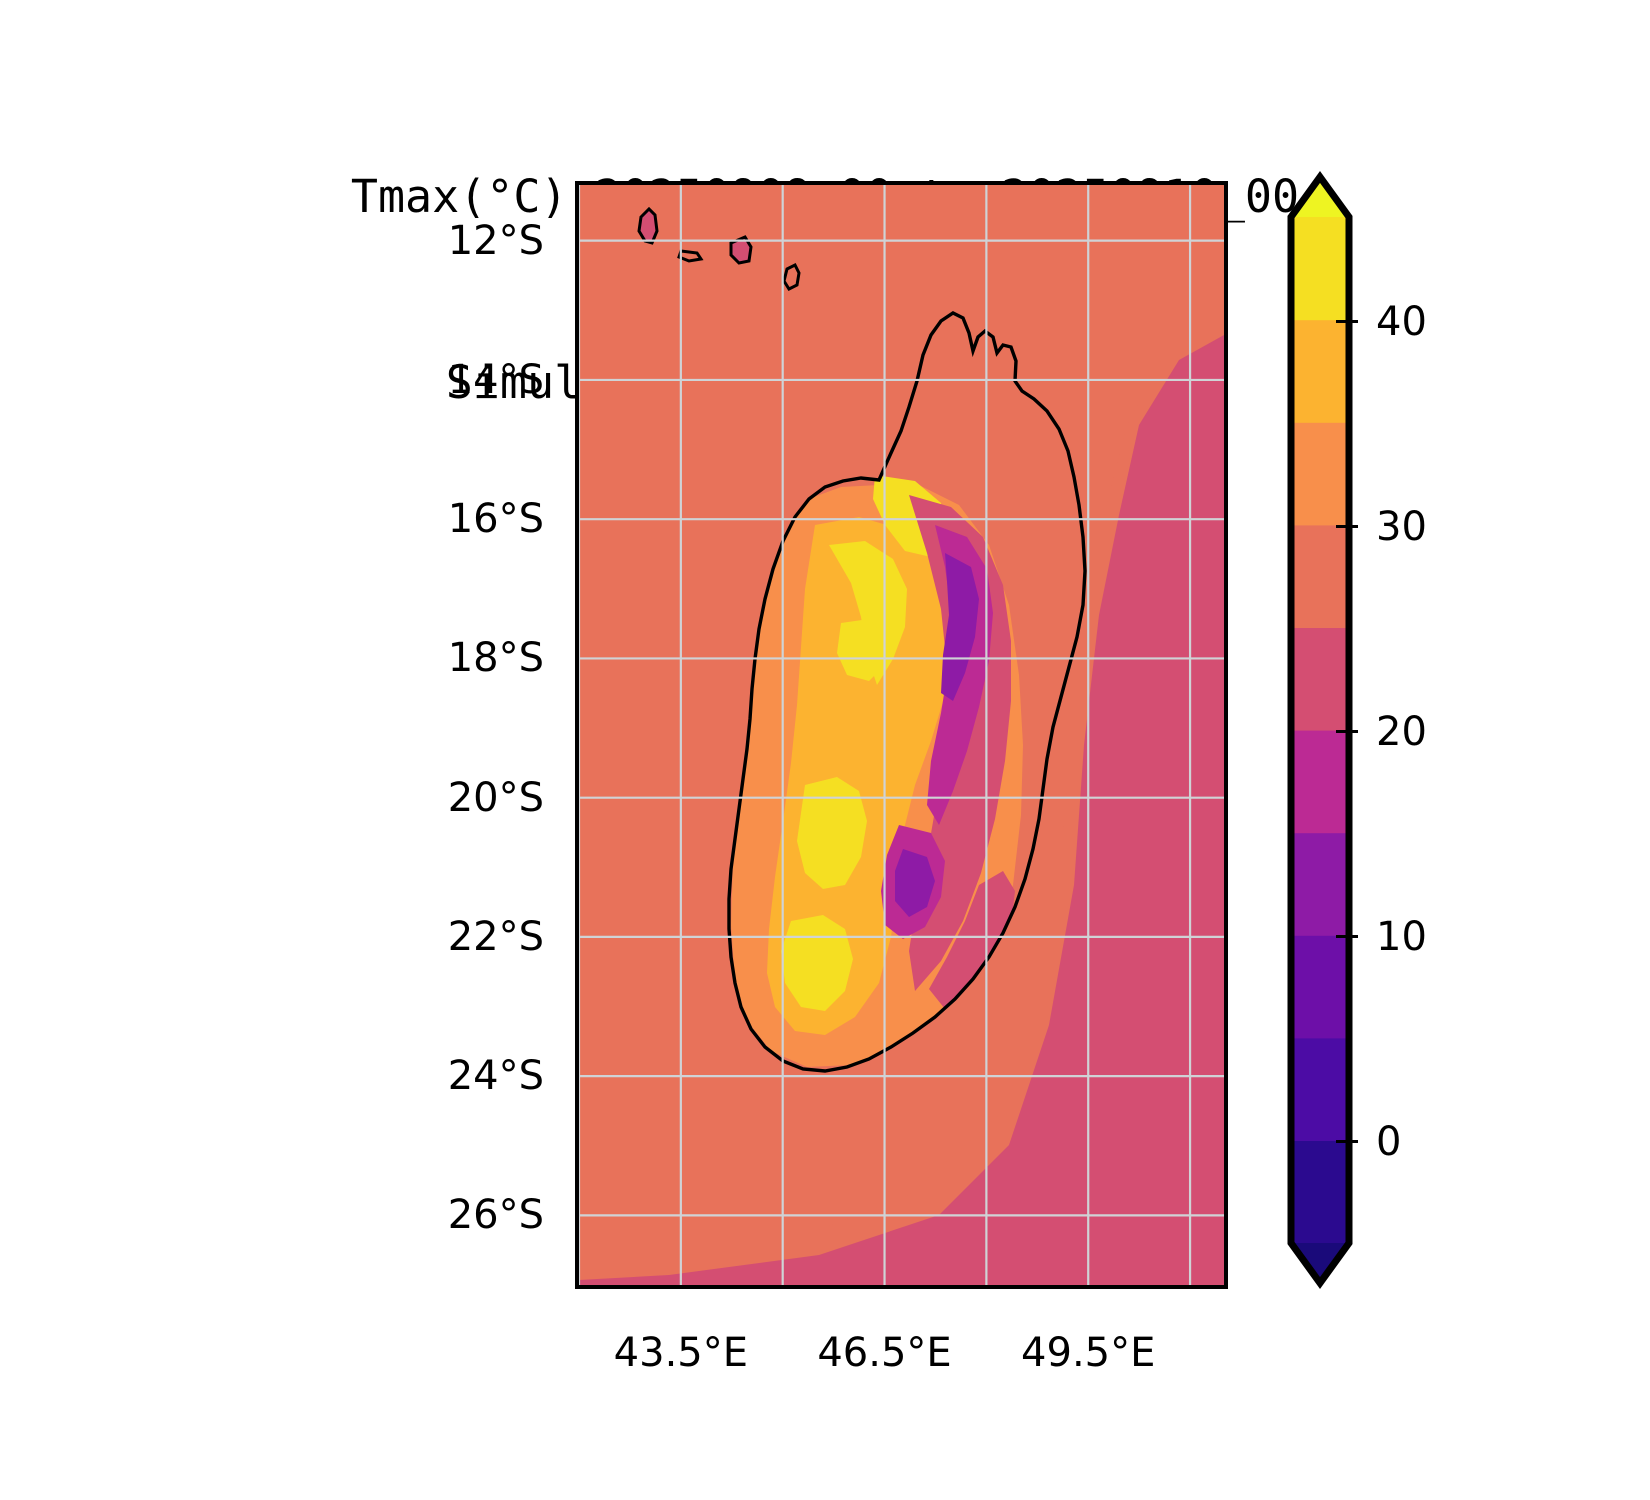 The image size is (1650, 1500). I want to click on y-tick-20S: 20°S, so click(495, 797).